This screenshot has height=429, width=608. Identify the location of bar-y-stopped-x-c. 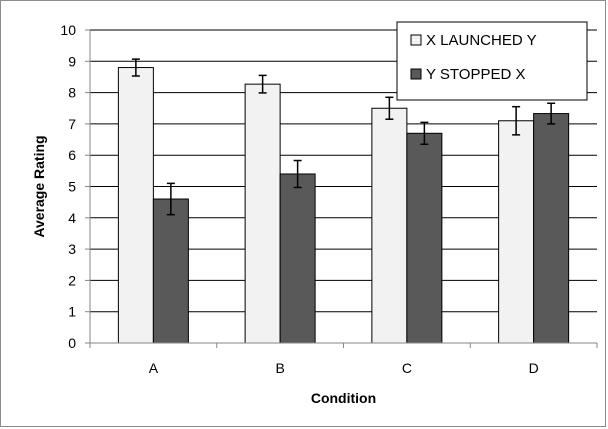
(424, 238).